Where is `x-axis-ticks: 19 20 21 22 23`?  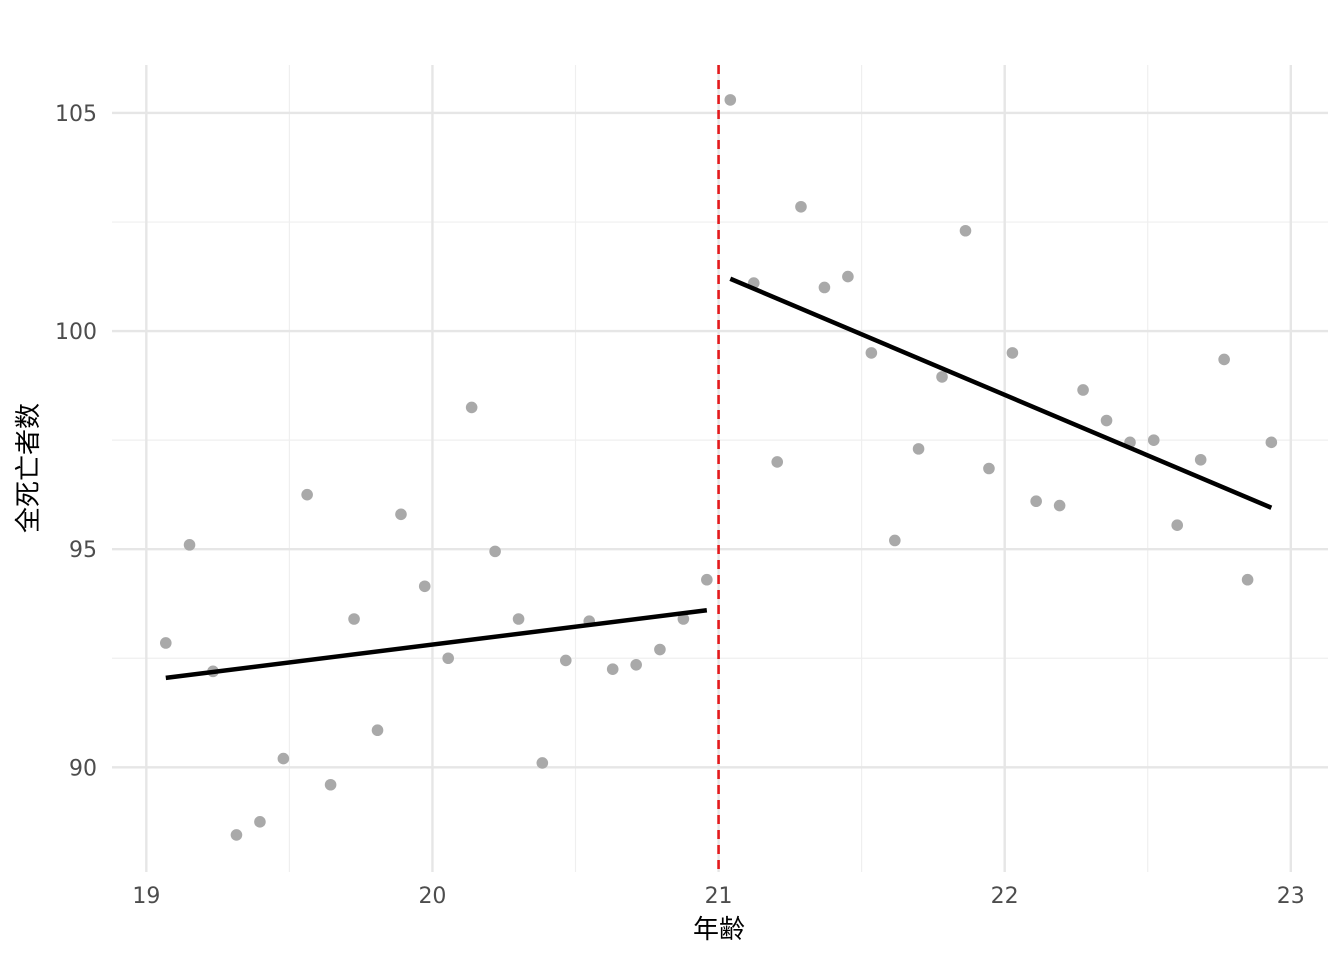
x-axis-ticks: 19 20 21 22 23 is located at coordinates (718, 896).